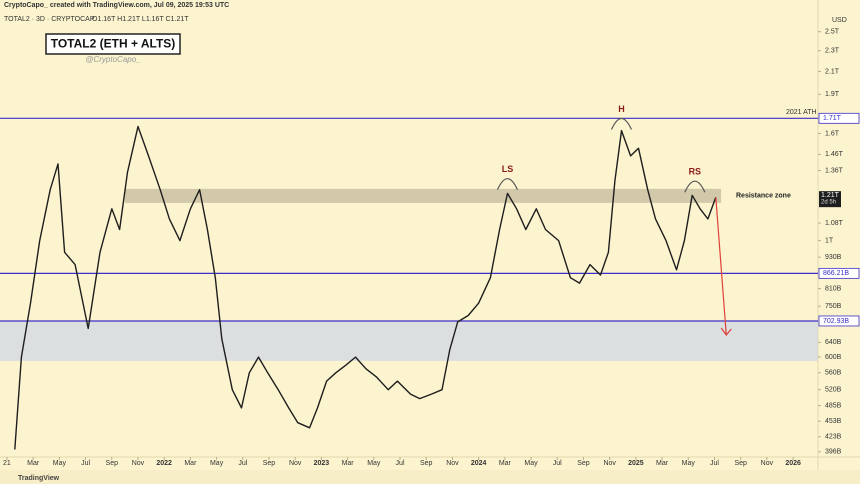  Describe the element at coordinates (833, 405) in the screenshot. I see `y-tick-label: 485B` at that location.